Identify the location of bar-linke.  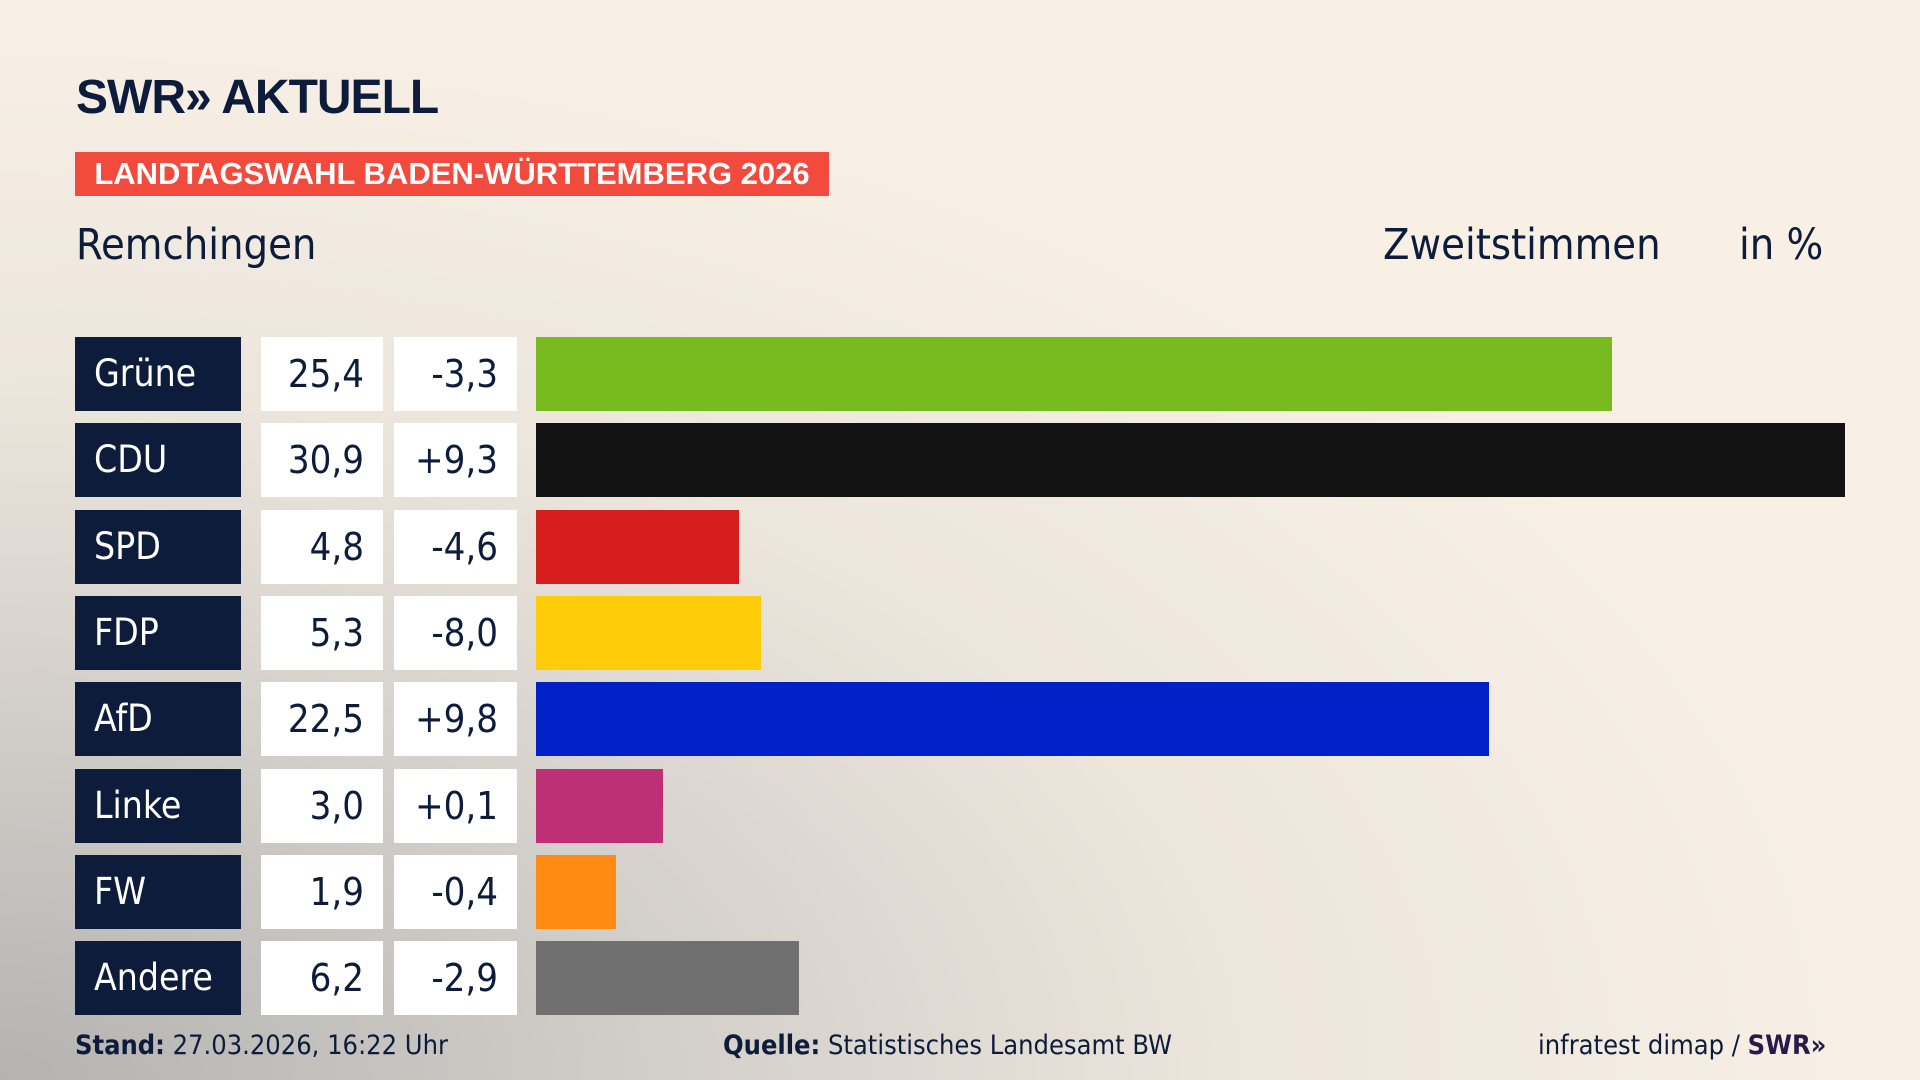
(600, 805).